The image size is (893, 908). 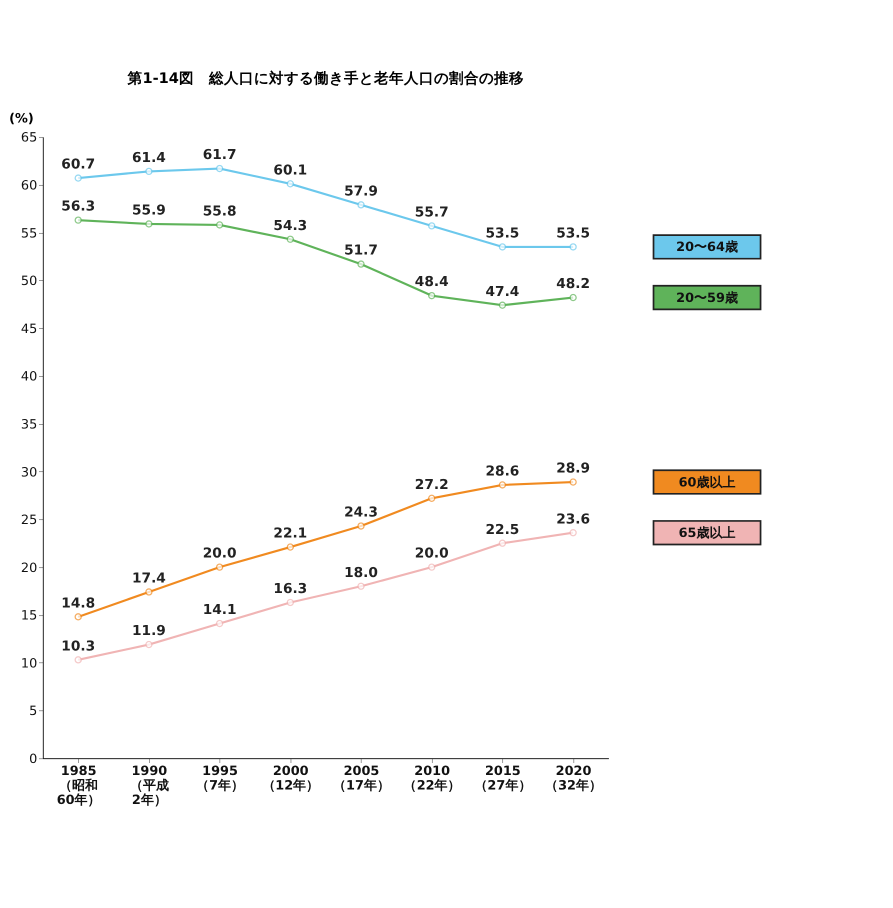 What do you see at coordinates (33, 760) in the screenshot?
I see `y-tick-label: 0` at bounding box center [33, 760].